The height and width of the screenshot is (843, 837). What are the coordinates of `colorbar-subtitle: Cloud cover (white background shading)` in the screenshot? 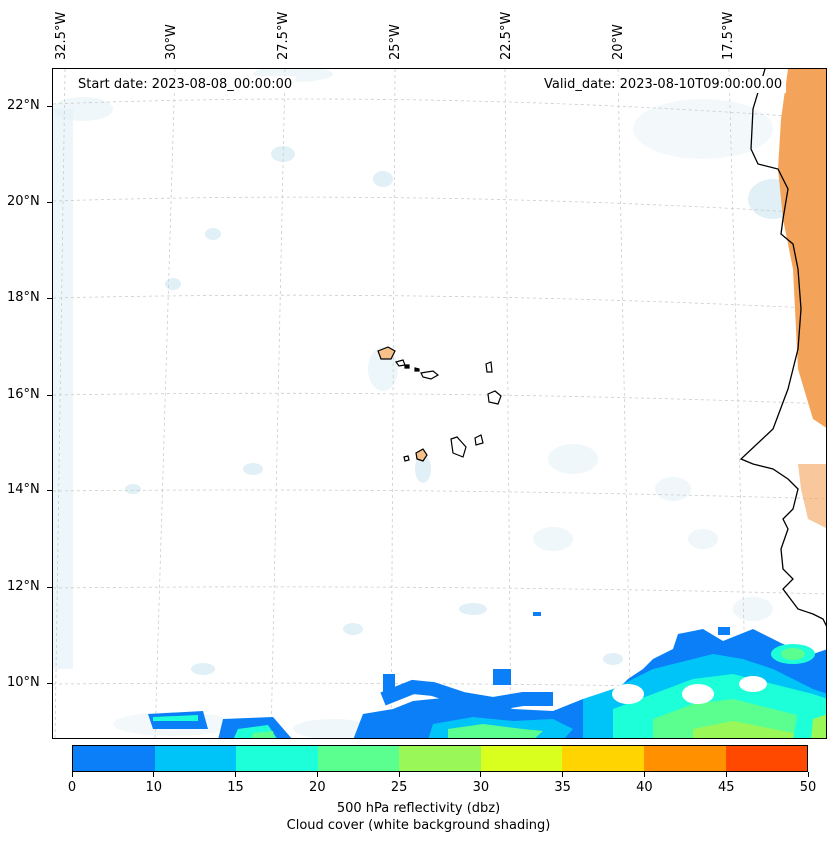 It's located at (418, 825).